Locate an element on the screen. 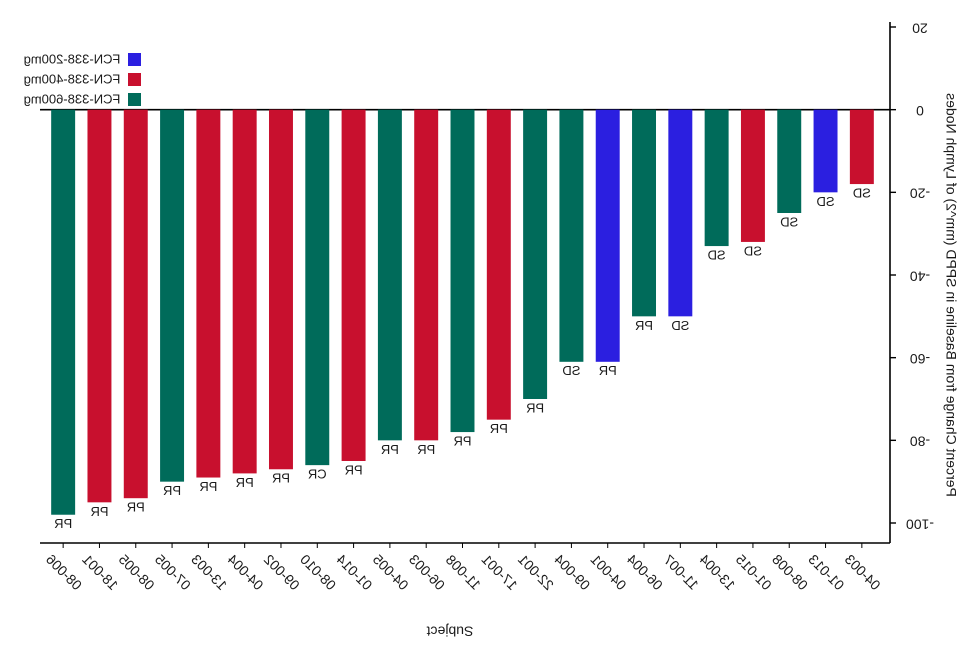 This screenshot has width=974, height=650. x-tick-label: 18-001 is located at coordinates (100, 572).